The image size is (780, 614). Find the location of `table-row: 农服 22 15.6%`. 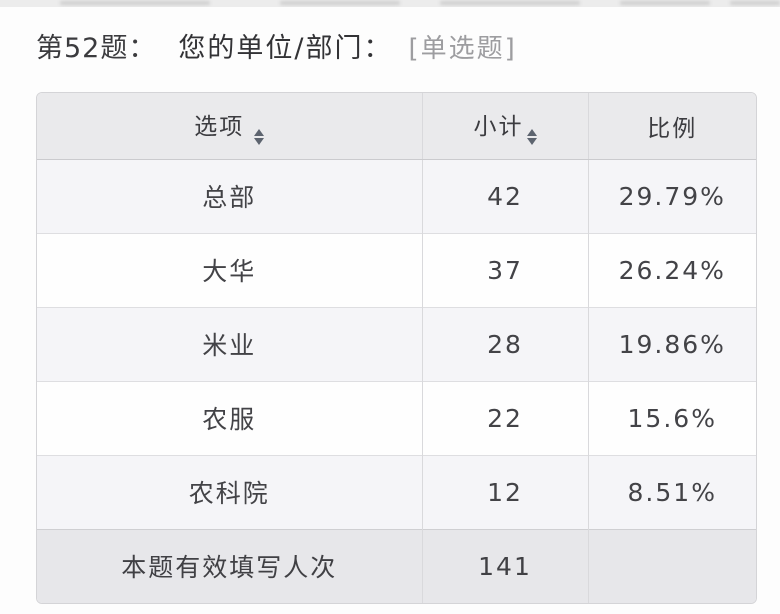

table-row: 农服 22 15.6% is located at coordinates (396, 417).